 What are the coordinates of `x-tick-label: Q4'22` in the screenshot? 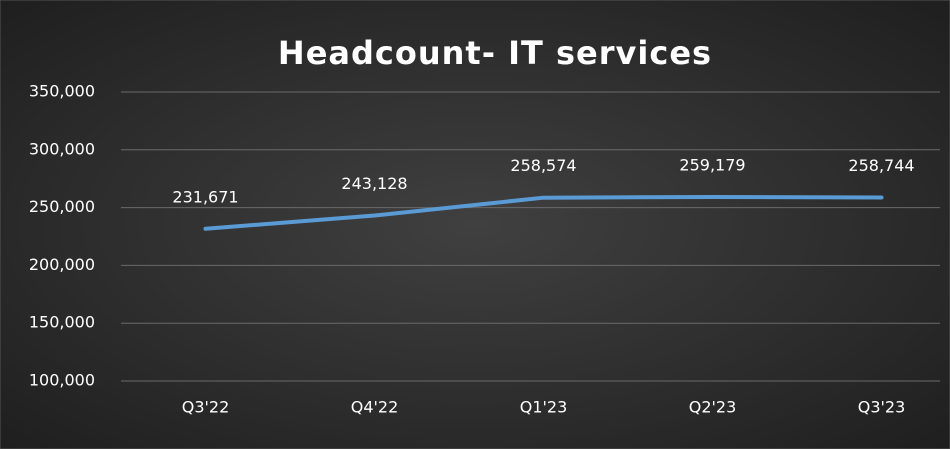 It's located at (375, 407).